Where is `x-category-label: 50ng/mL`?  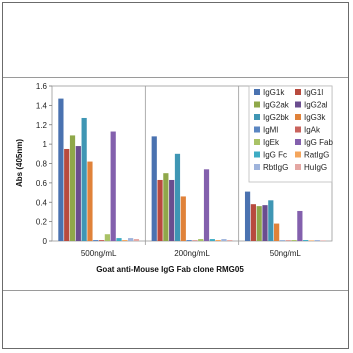 x-category-label: 50ng/mL is located at coordinates (286, 253).